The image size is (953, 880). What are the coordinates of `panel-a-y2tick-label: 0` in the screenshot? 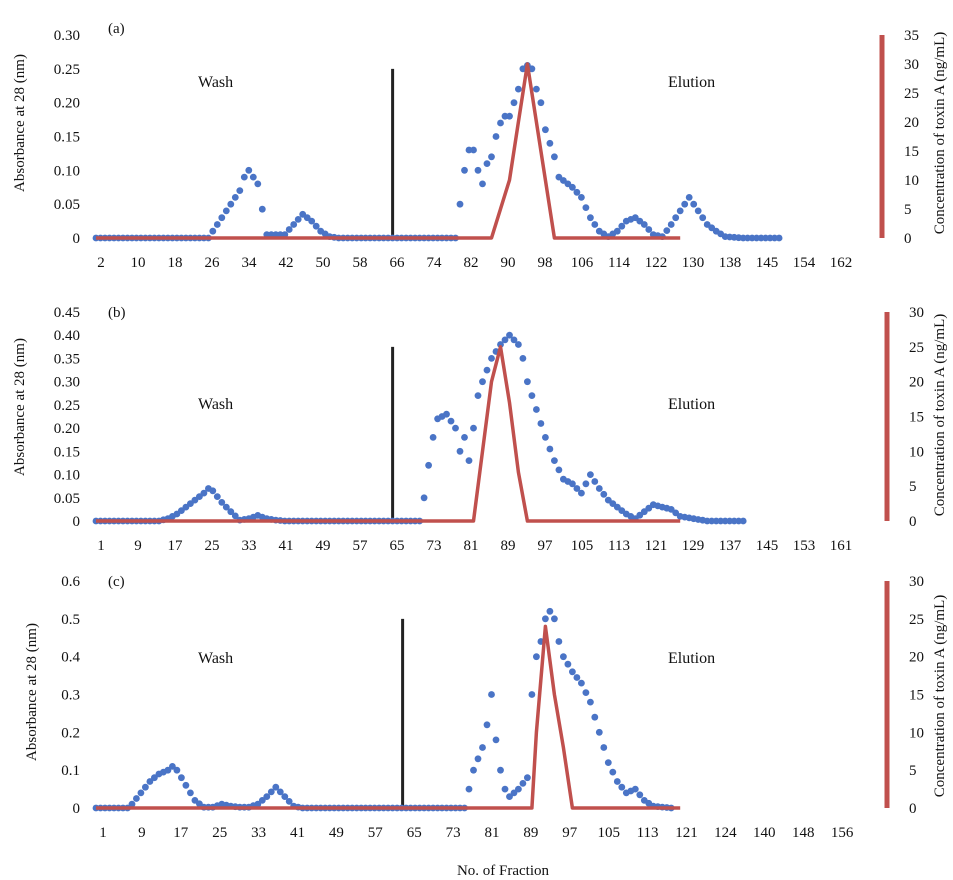 It's located at (908, 239).